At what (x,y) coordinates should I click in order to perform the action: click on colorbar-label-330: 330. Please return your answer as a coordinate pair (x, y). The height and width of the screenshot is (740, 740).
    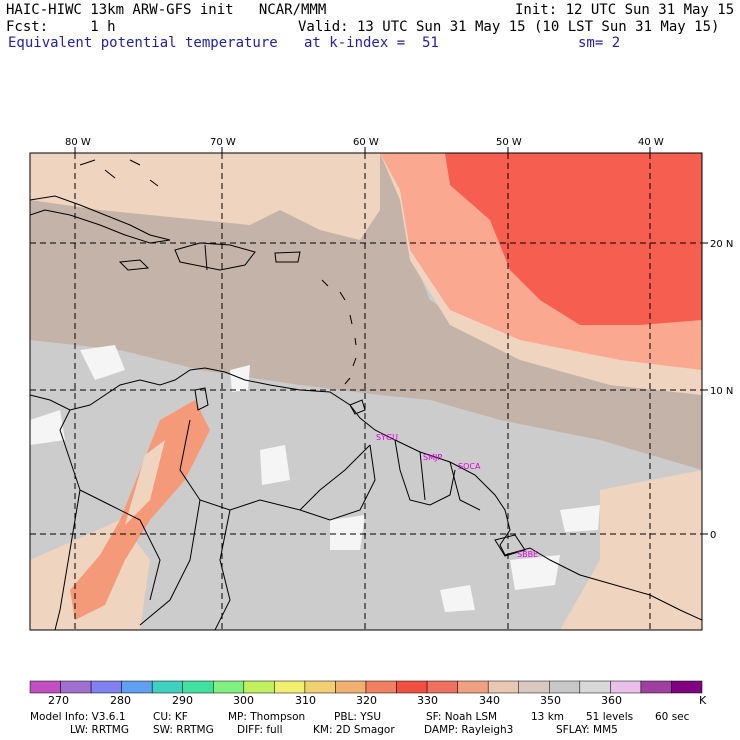
    Looking at the image, I should click on (427, 700).